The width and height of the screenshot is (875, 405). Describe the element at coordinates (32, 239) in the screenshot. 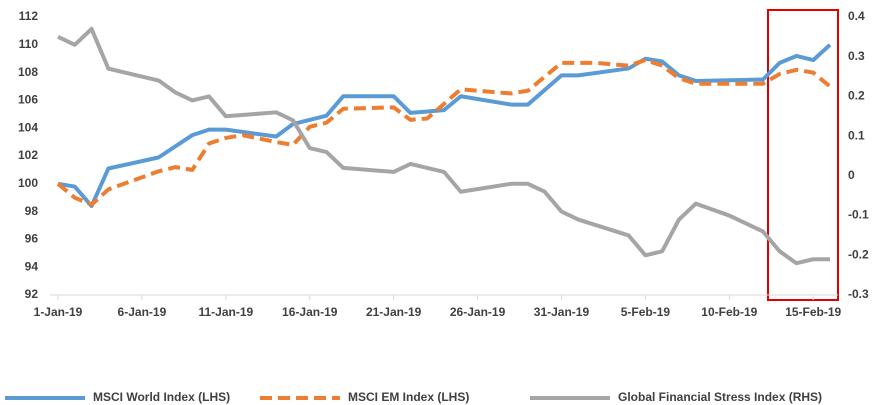

I see `y-tick-label: 96` at that location.